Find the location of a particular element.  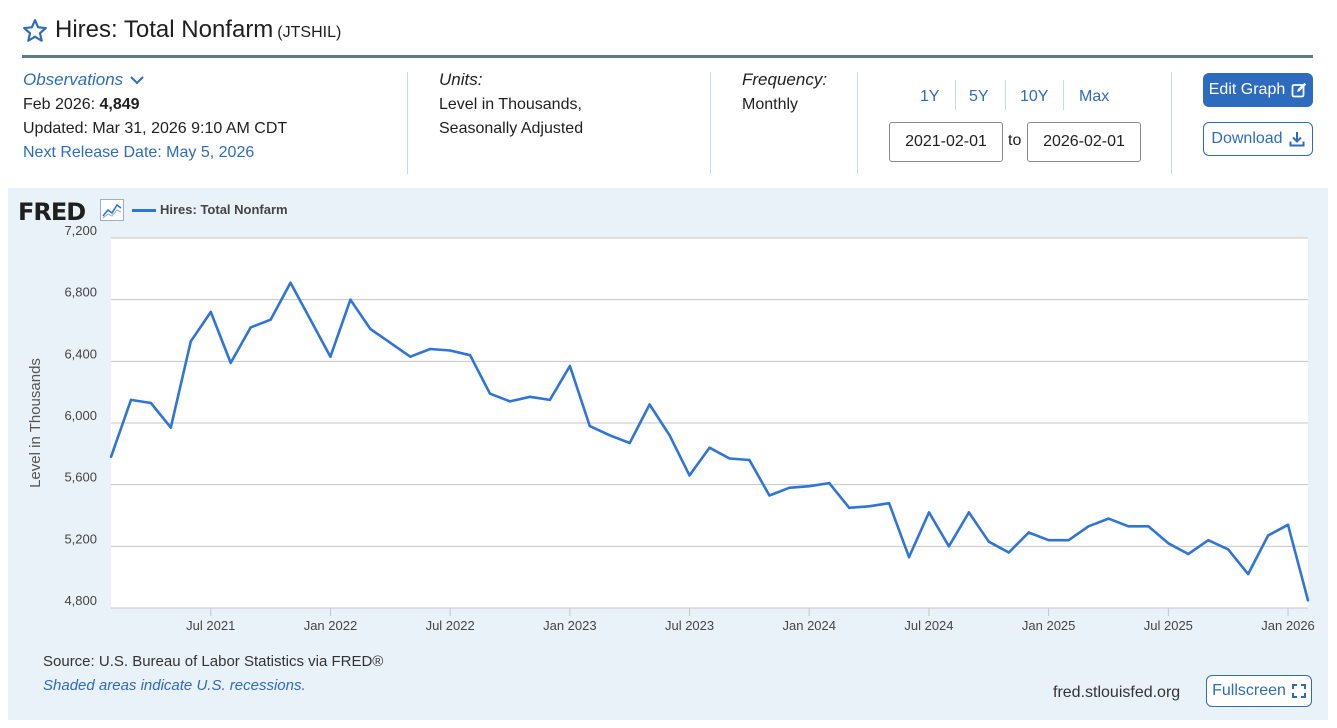

download-button: Download is located at coordinates (1258, 139).